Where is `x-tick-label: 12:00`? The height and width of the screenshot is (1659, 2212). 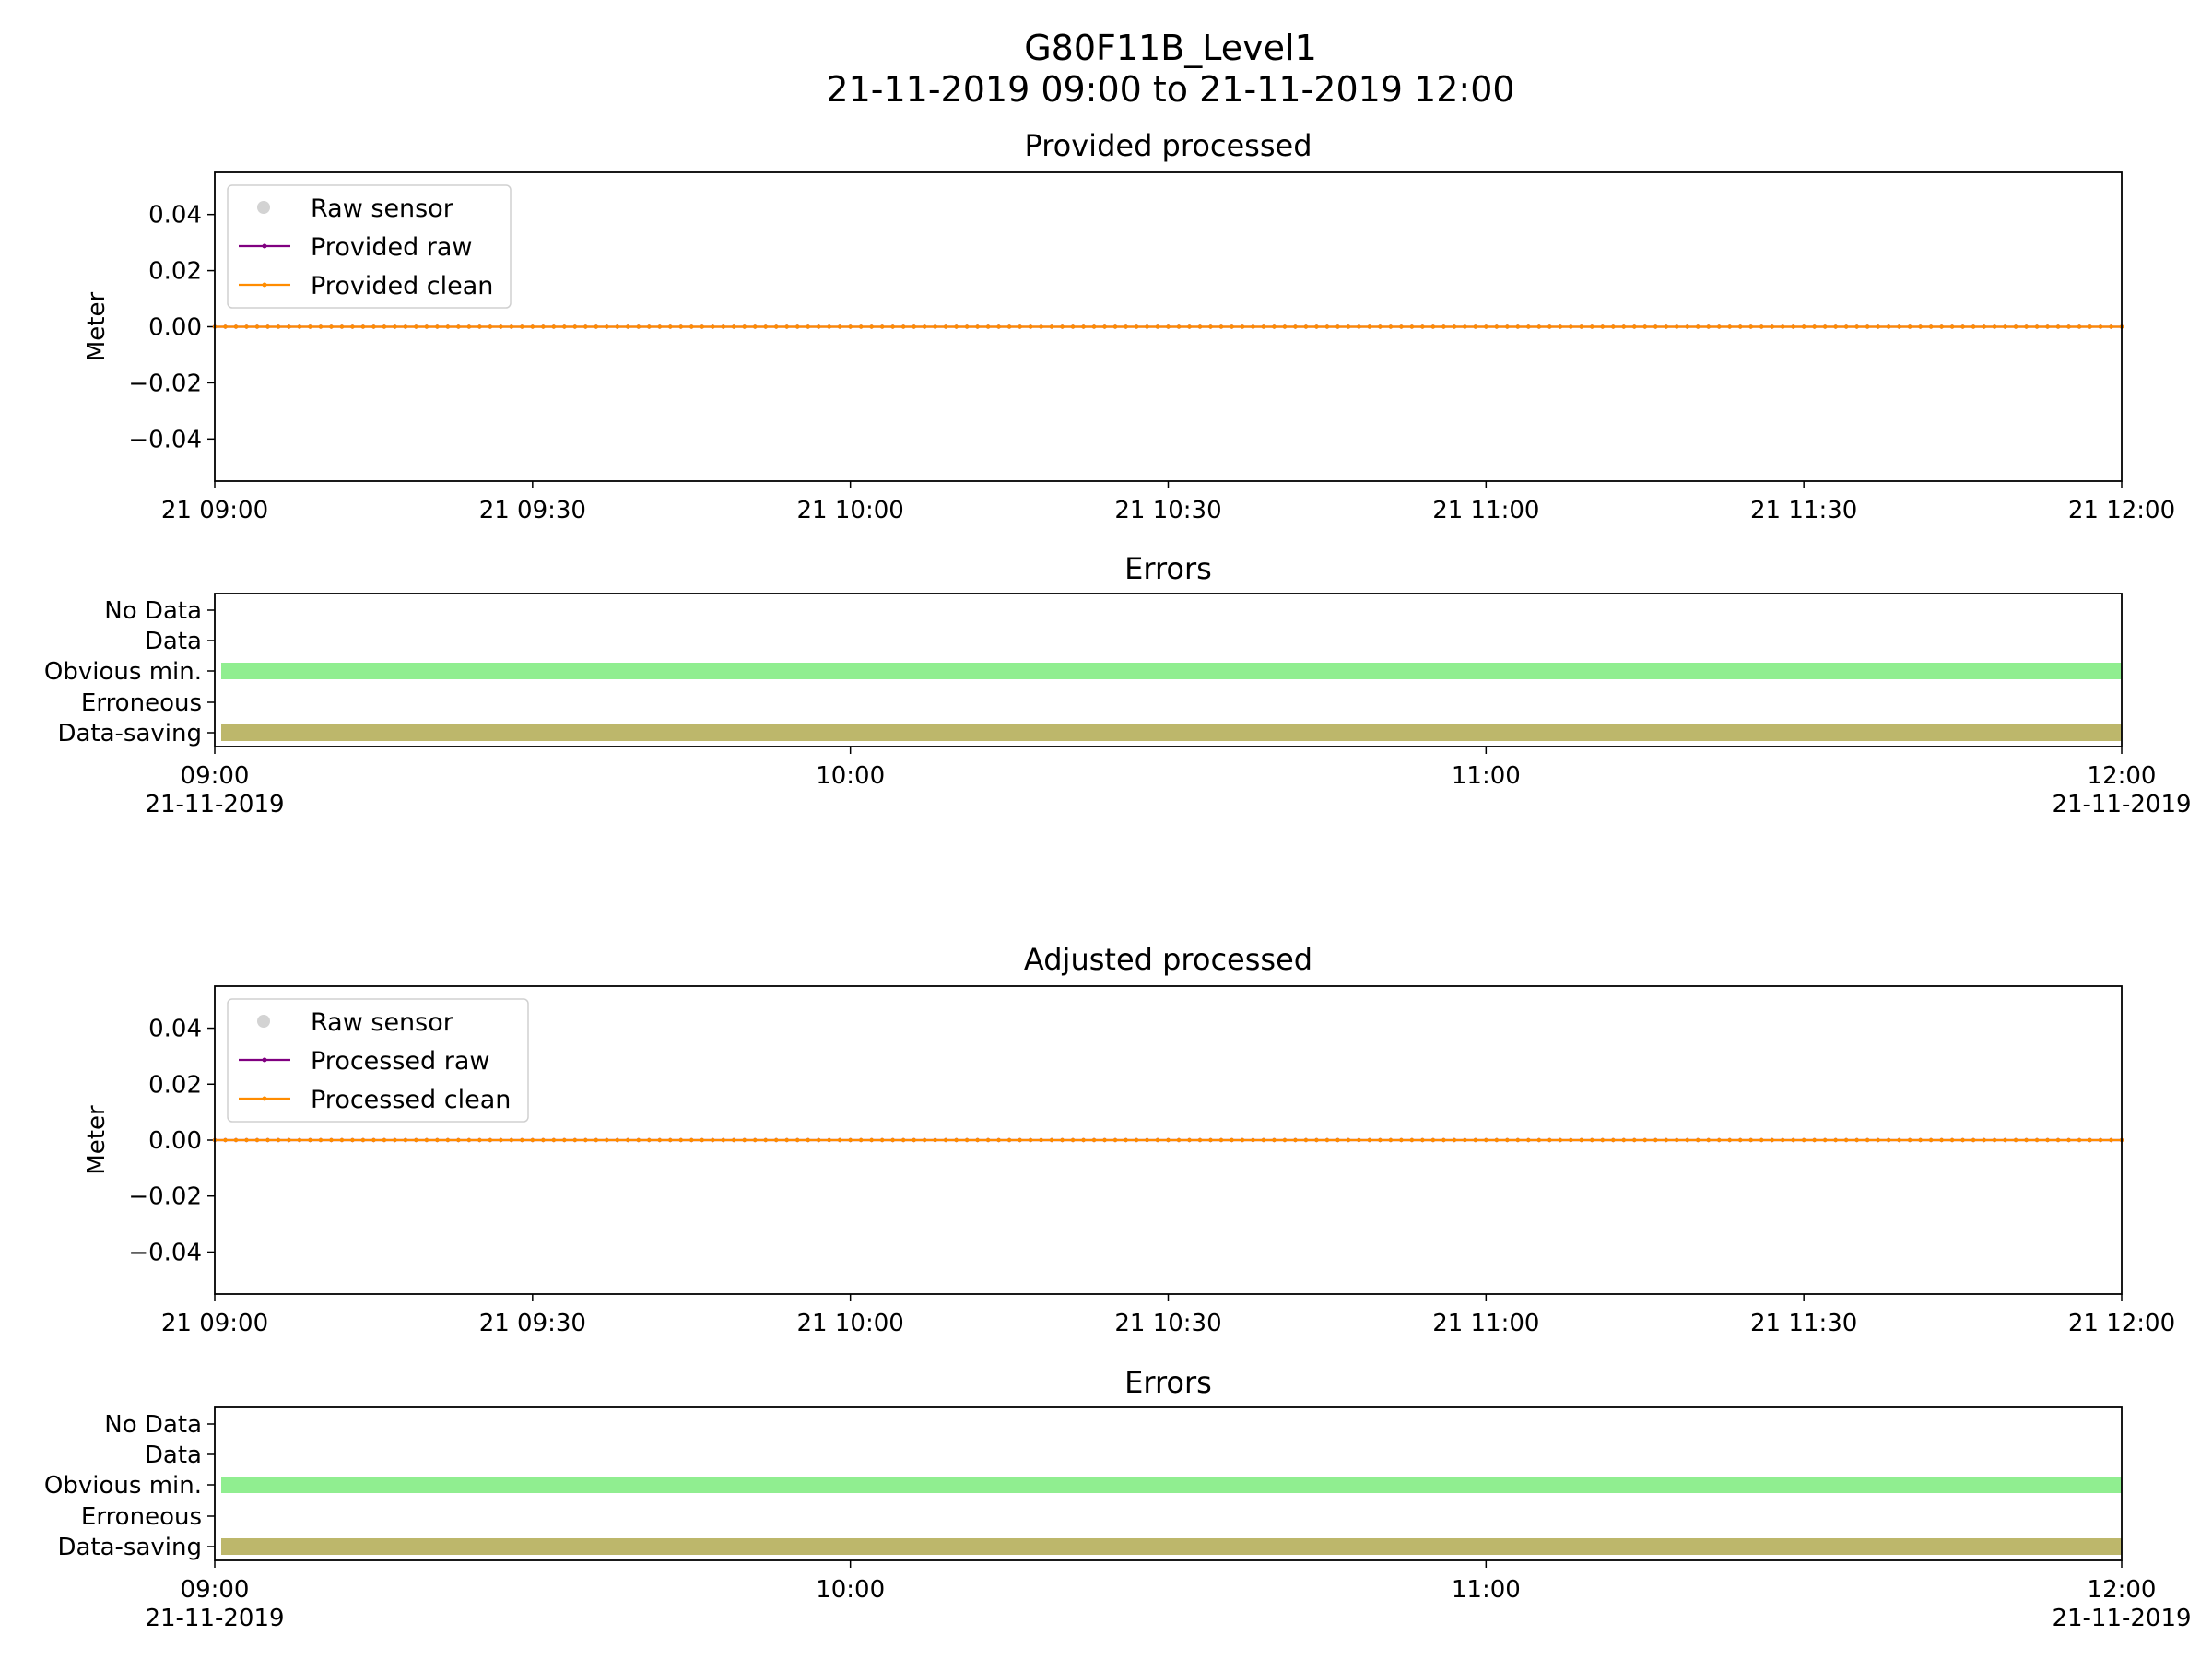 x-tick-label: 12:00 is located at coordinates (2122, 776).